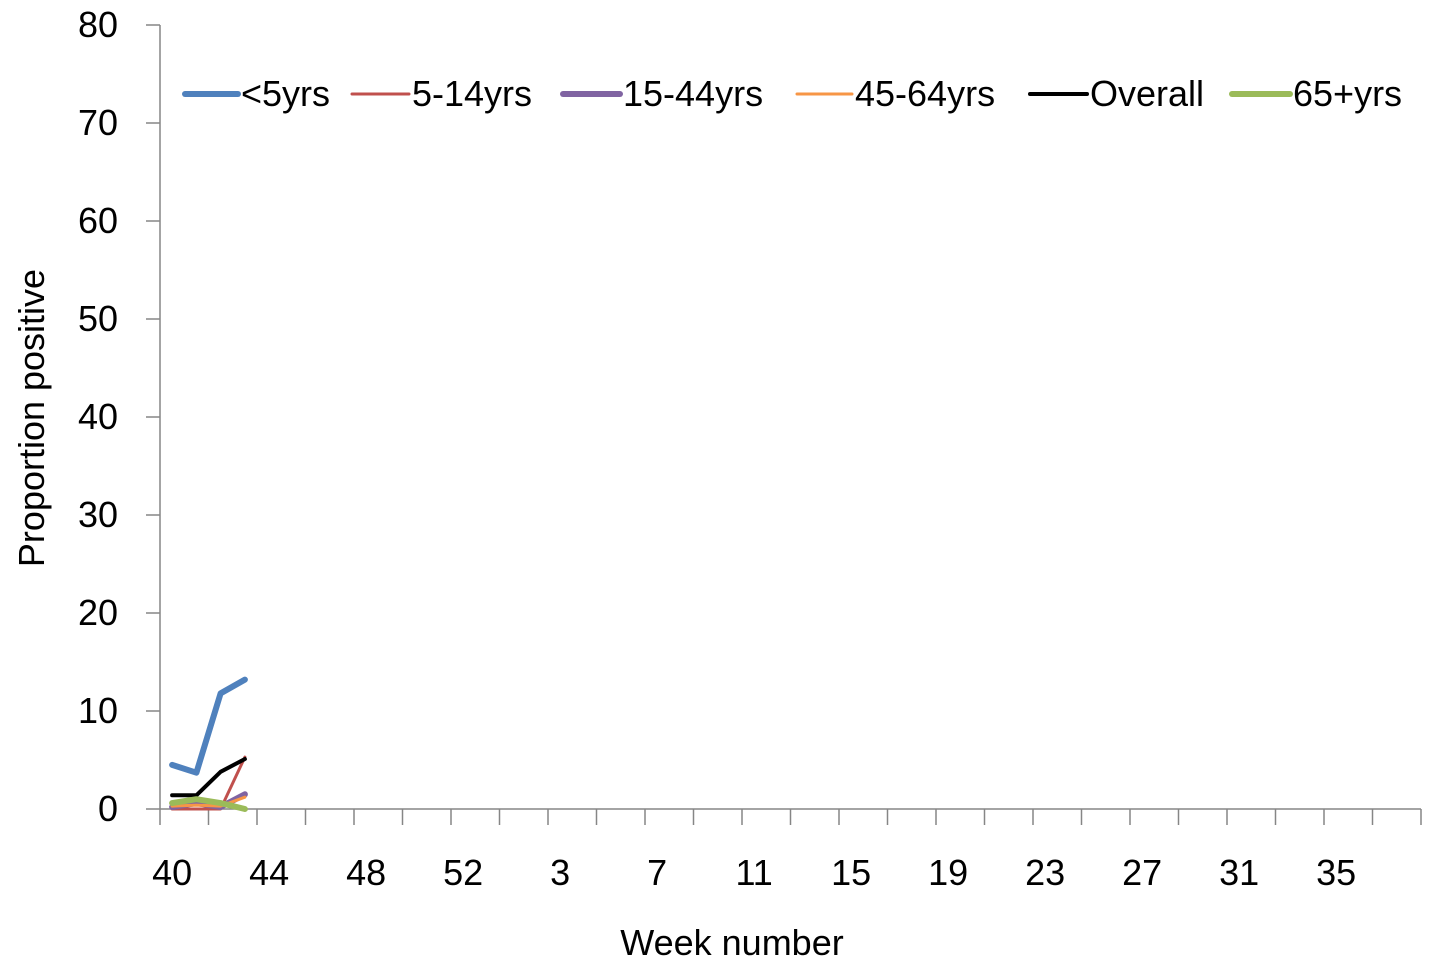 The width and height of the screenshot is (1429, 962). I want to click on y-tick-label: 40, so click(98, 416).